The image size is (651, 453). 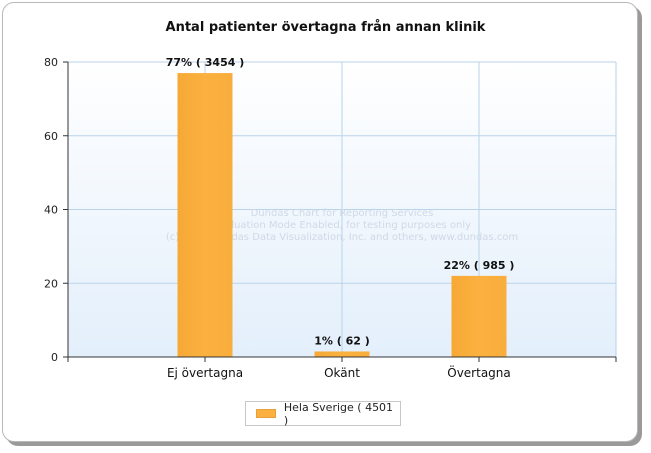 I want to click on x-tick-label: Okänt, so click(x=342, y=373).